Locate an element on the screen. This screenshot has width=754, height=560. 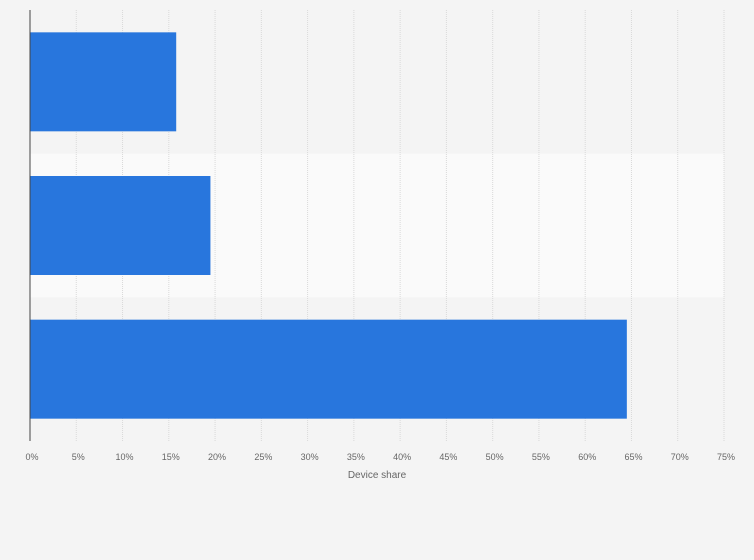
x-axis-title: Device share is located at coordinates (377, 475).